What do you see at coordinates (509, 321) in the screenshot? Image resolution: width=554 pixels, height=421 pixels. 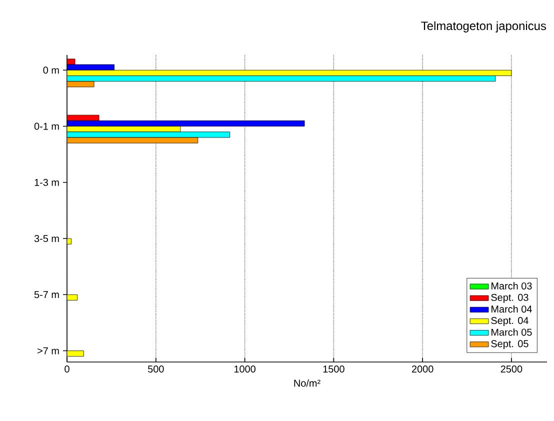 I see `legend-label: Sept. 04` at bounding box center [509, 321].